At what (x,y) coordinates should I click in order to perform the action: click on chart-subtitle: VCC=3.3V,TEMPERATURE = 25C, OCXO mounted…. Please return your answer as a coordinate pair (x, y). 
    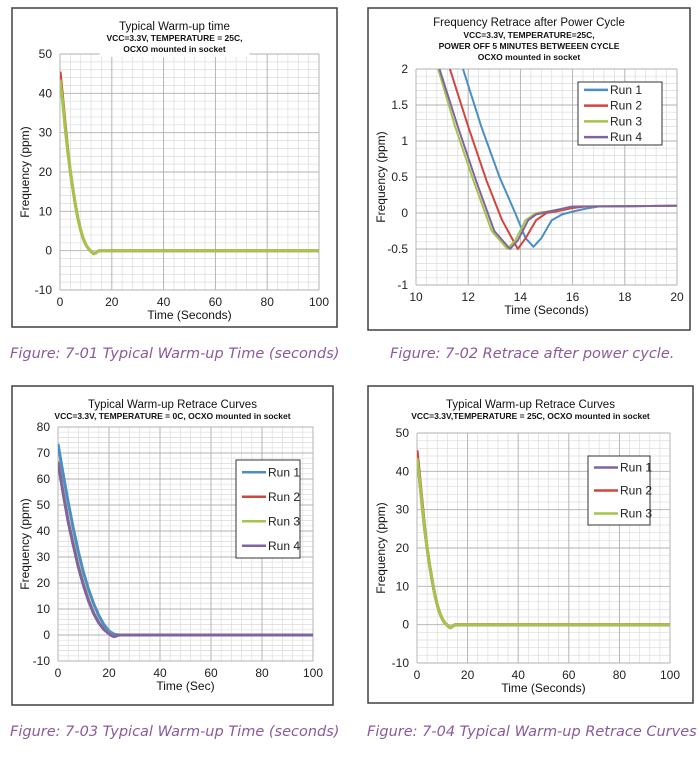
    Looking at the image, I should click on (530, 416).